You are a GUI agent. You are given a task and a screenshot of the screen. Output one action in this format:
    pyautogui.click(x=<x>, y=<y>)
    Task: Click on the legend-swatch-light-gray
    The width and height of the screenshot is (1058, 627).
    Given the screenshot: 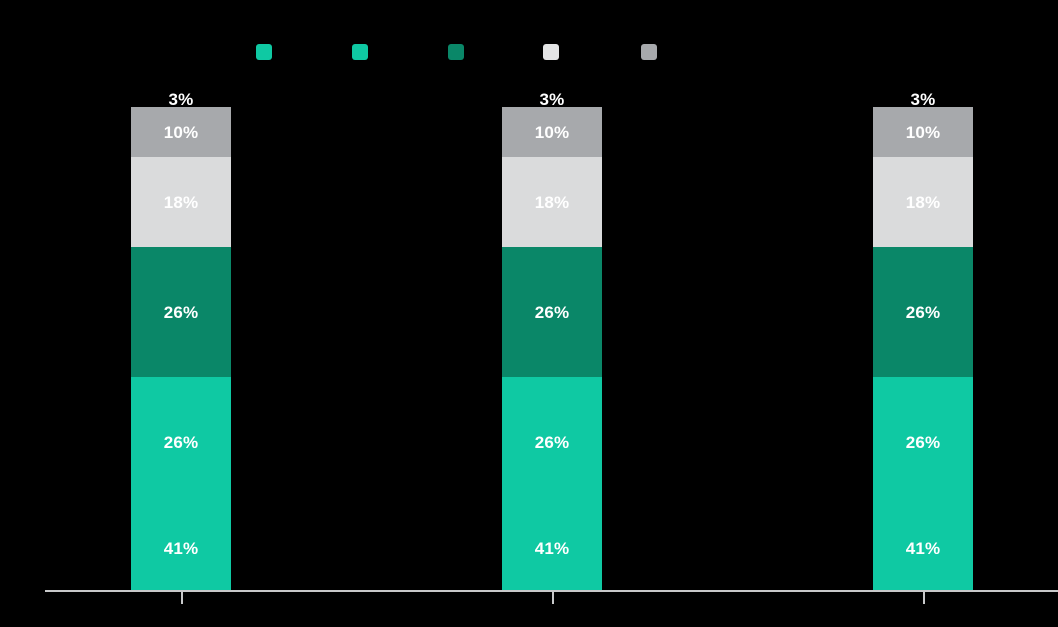 What is the action you would take?
    pyautogui.click(x=551, y=52)
    